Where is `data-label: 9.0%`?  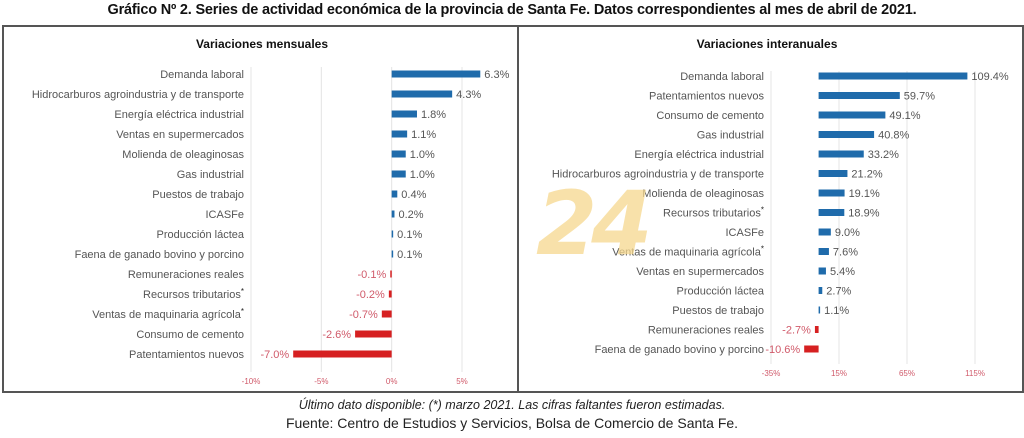 data-label: 9.0% is located at coordinates (847, 233).